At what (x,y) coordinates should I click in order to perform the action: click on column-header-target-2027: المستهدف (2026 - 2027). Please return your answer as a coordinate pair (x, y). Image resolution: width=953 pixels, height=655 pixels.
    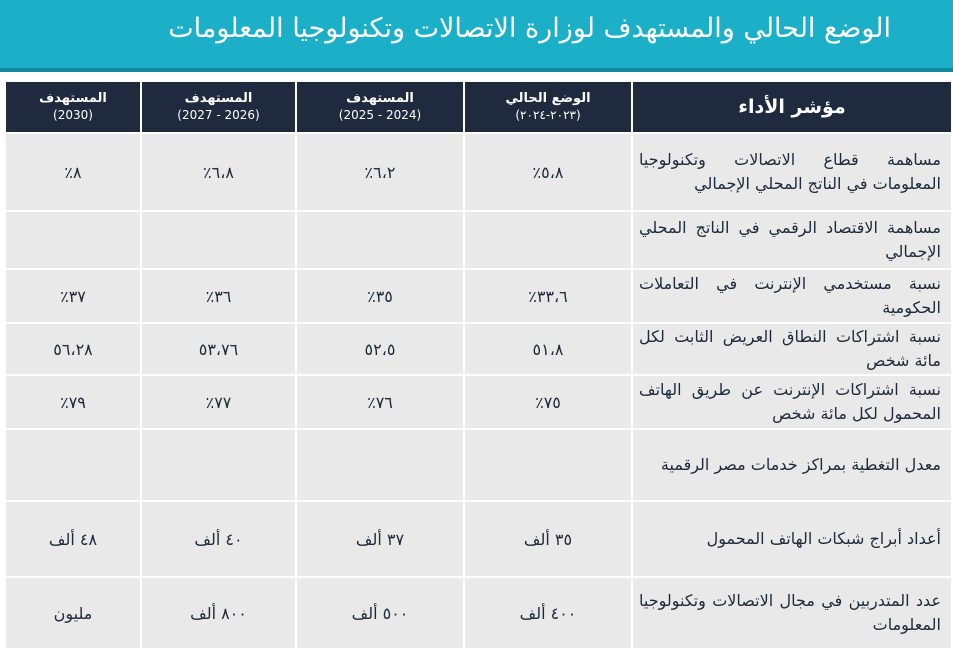
    Looking at the image, I should click on (218, 107).